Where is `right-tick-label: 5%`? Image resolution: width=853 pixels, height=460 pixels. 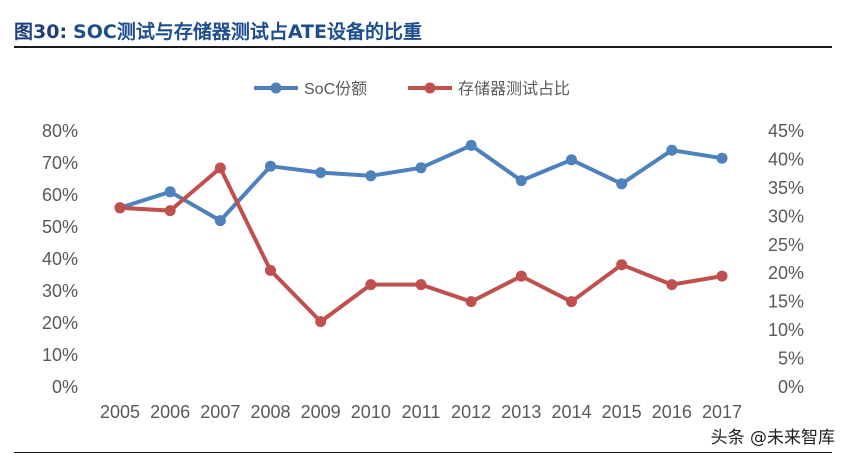
right-tick-label: 5% is located at coordinates (791, 359).